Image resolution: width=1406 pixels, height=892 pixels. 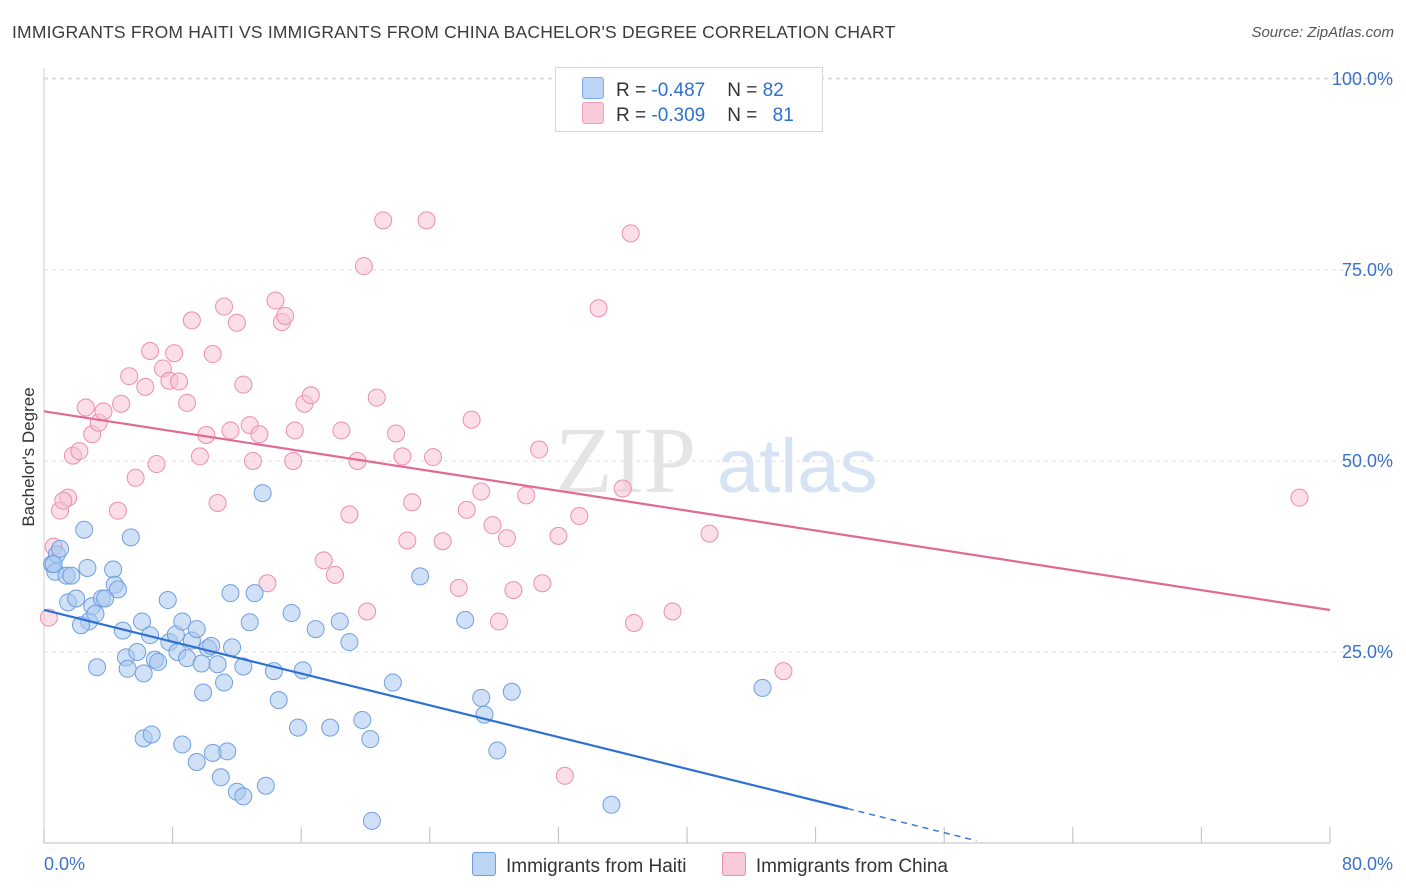 I want to click on haiti-trend-extension, so click(x=912, y=824).